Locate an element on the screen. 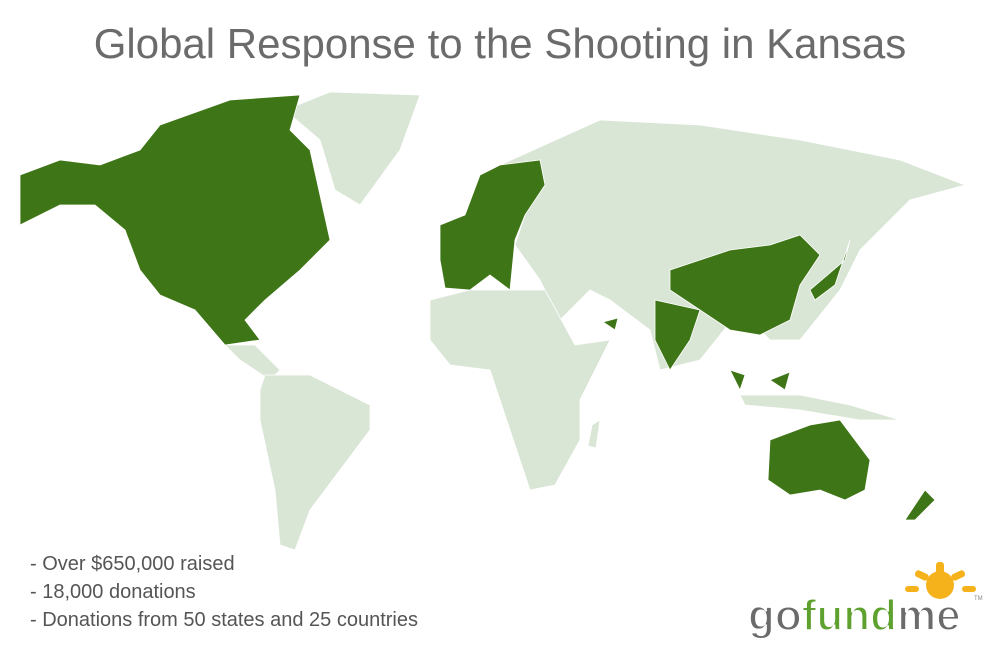 Image resolution: width=1000 pixels, height=652 pixels. greenland is located at coordinates (352, 148).